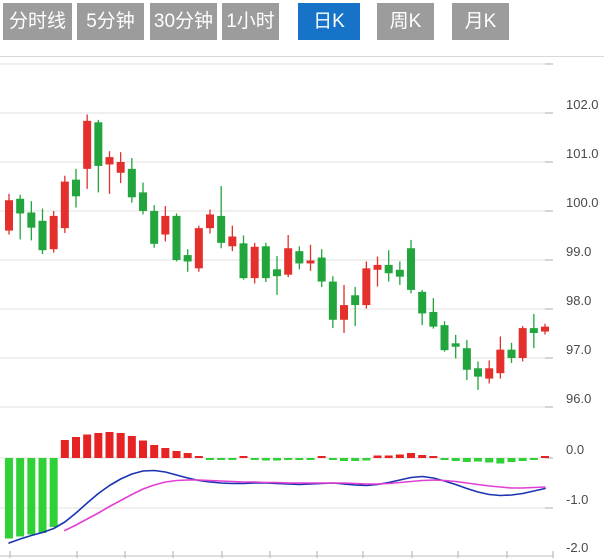 This screenshot has height=559, width=604. What do you see at coordinates (579, 251) in the screenshot?
I see `price-axis-label: 99.0` at bounding box center [579, 251].